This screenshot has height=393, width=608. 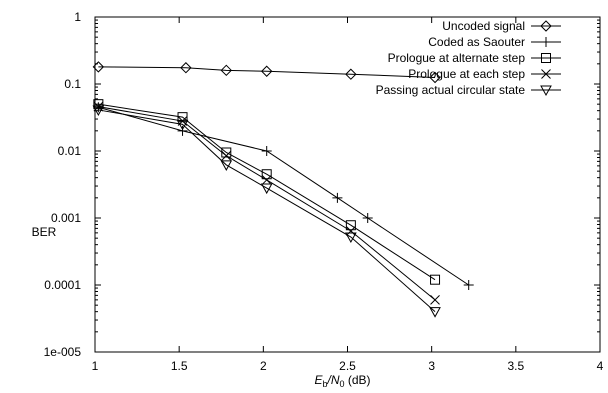 I want to click on y-axis-label: BER, so click(x=44, y=232).